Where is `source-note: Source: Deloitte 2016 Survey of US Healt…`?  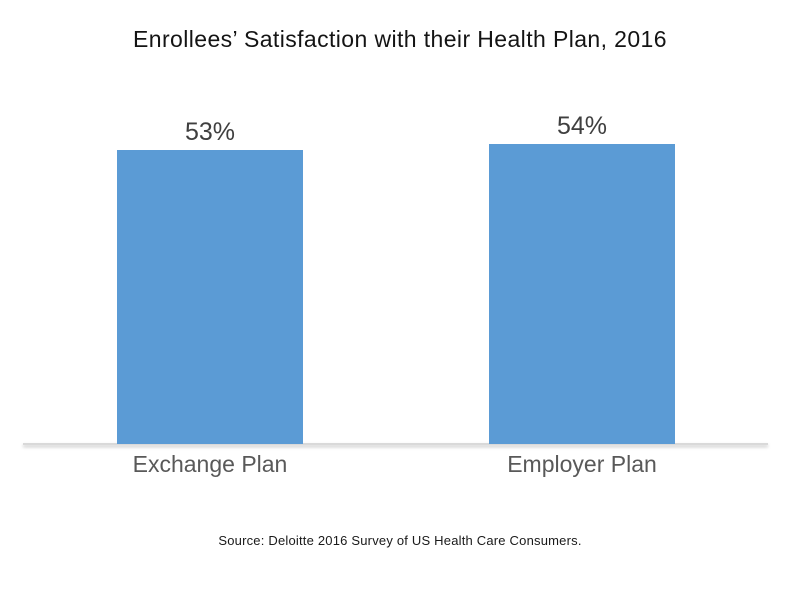
source-note: Source: Deloitte 2016 Survey of US Healt… is located at coordinates (400, 540).